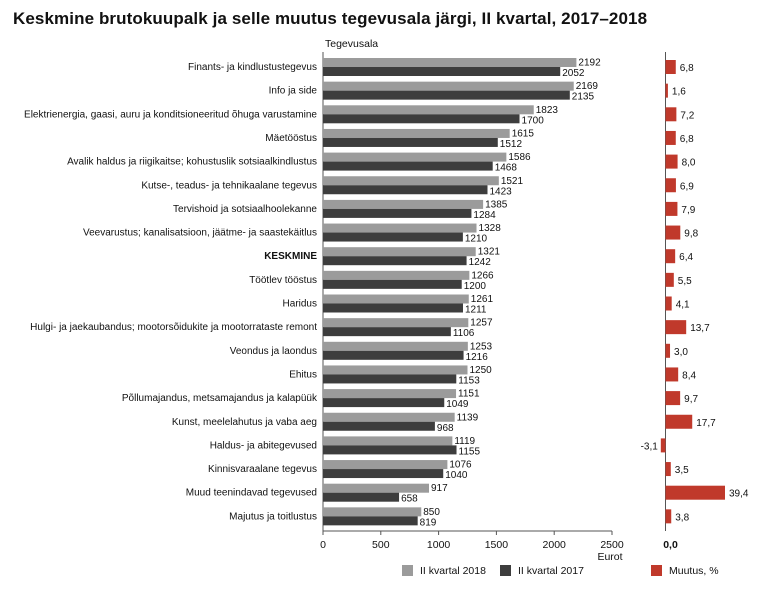  I want to click on category-label: Info ja side, so click(293, 91).